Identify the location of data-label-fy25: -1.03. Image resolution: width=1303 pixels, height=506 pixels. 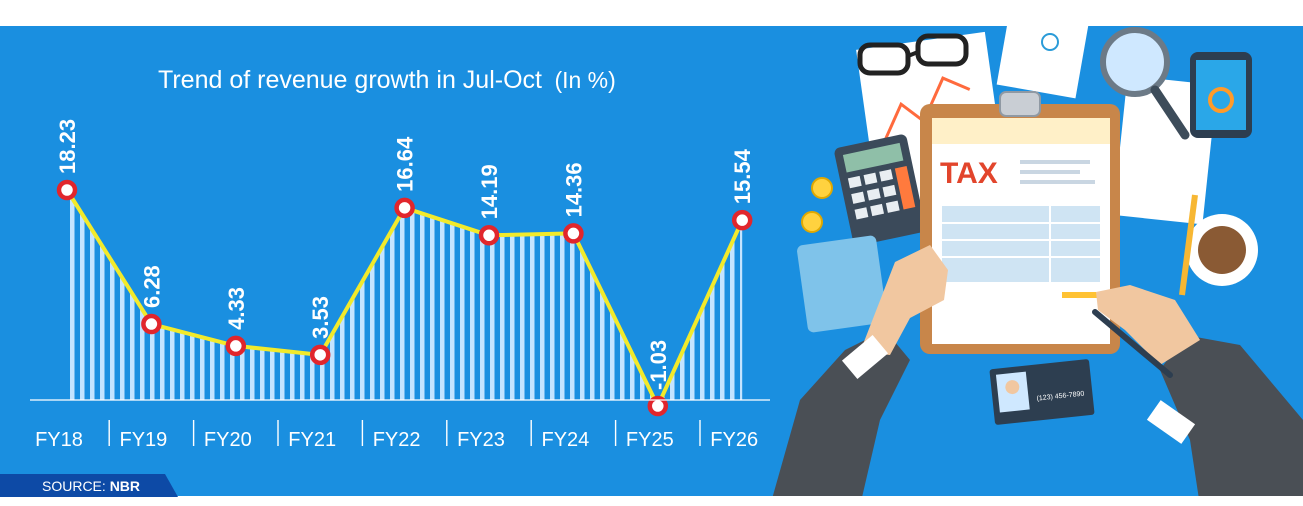
(658, 365).